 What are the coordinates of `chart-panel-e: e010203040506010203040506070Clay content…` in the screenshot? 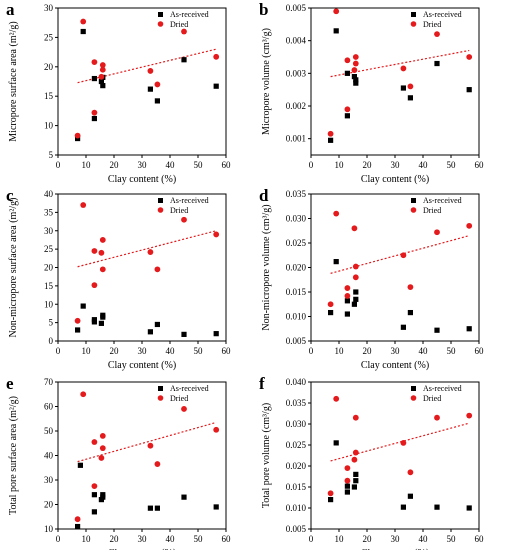 It's located at (118, 464).